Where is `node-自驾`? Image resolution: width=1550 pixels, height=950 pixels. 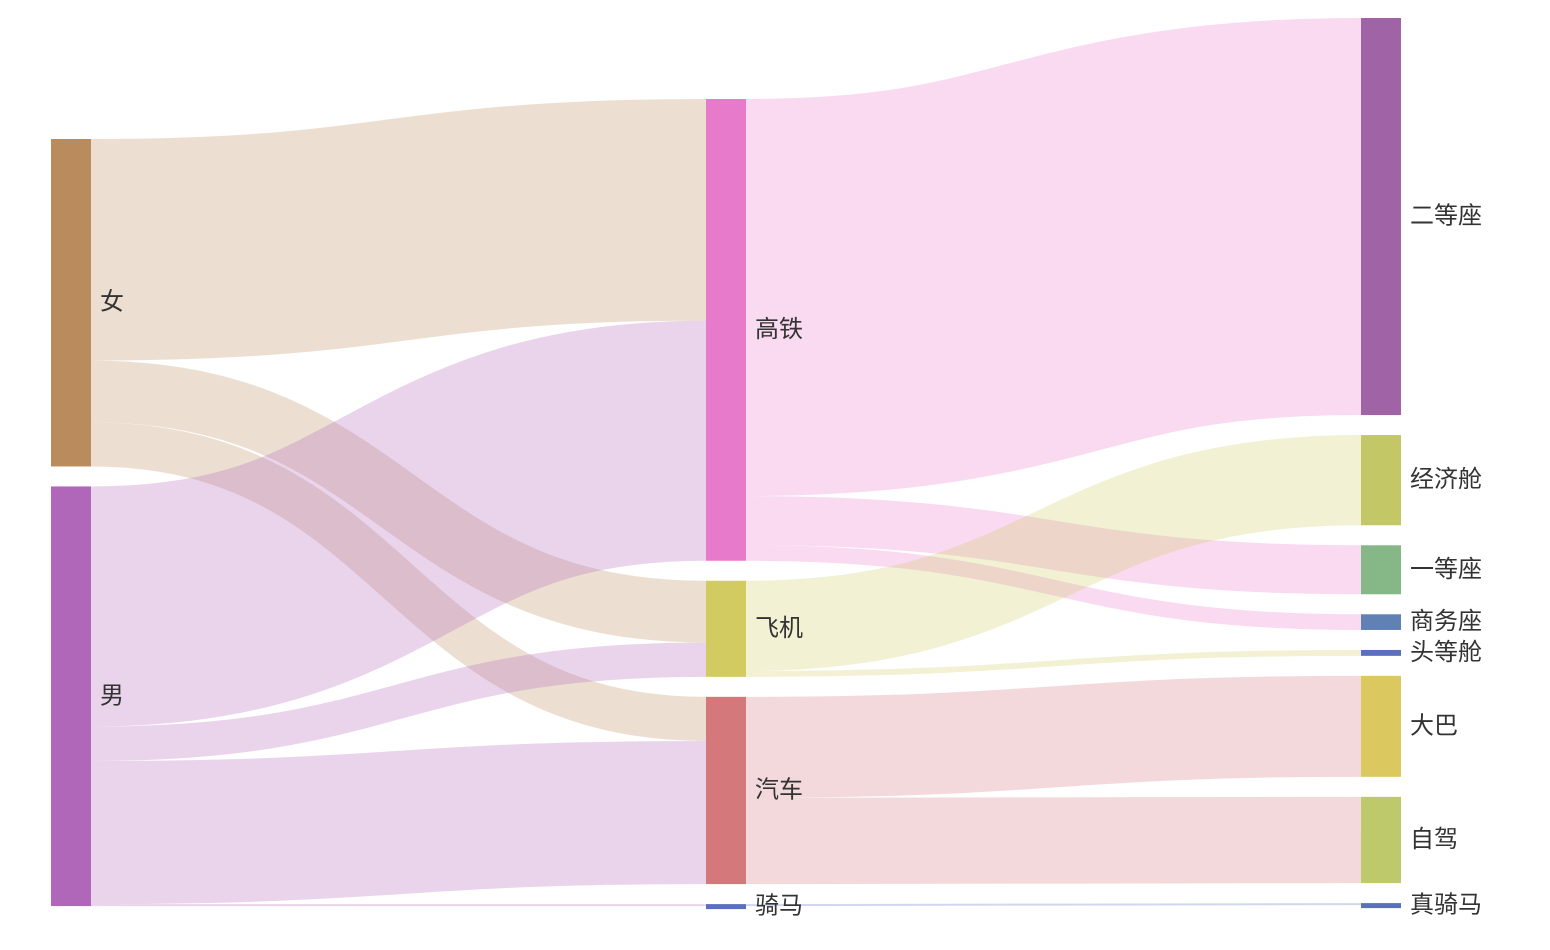 node-自驾 is located at coordinates (1381, 840).